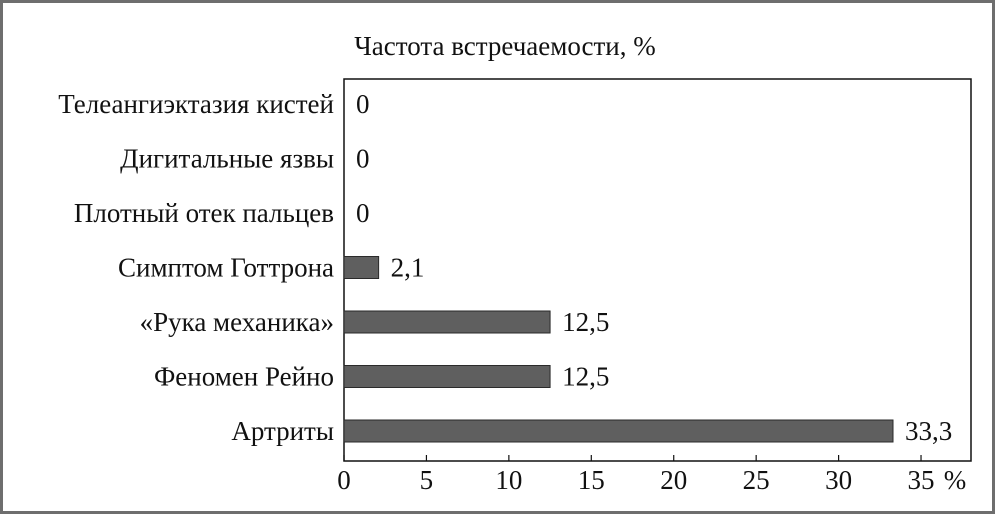  I want to click on value-label: 33,3, so click(928, 431).